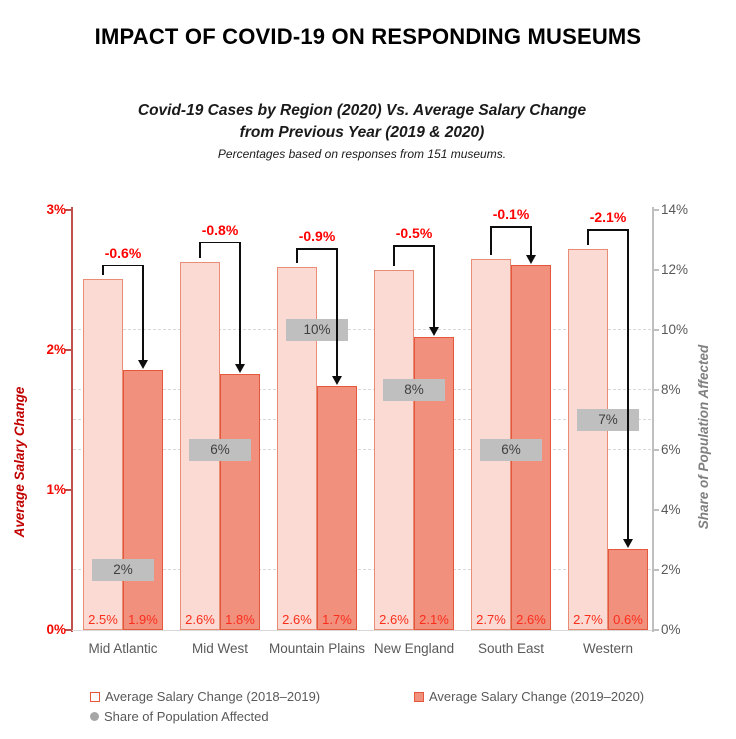  I want to click on right-tick-label: 4%, so click(671, 509).